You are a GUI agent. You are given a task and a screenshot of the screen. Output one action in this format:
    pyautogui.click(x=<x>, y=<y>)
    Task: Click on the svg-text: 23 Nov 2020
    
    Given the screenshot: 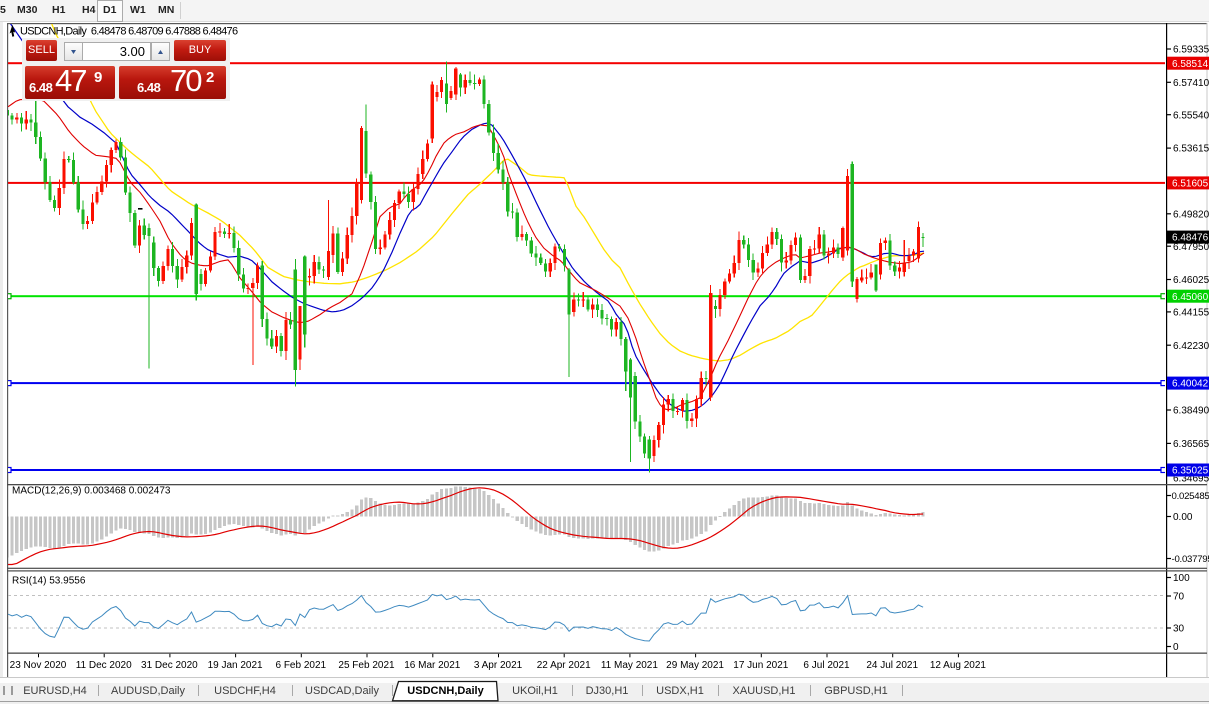 What is the action you would take?
    pyautogui.click(x=38, y=665)
    